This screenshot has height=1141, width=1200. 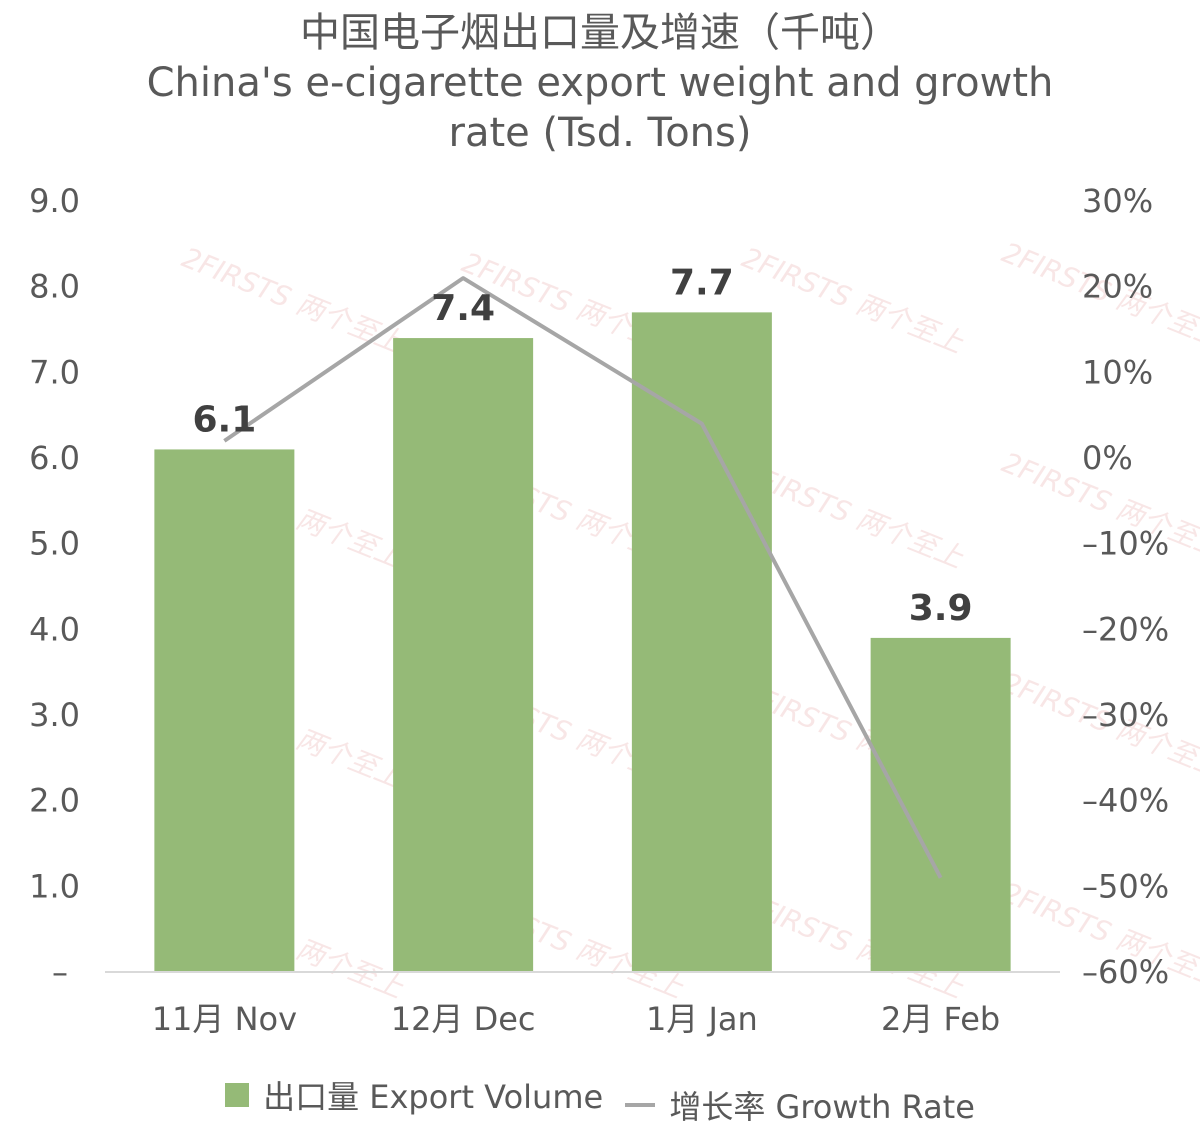 What do you see at coordinates (224, 1019) in the screenshot?
I see `category-label: 11月 Nov` at bounding box center [224, 1019].